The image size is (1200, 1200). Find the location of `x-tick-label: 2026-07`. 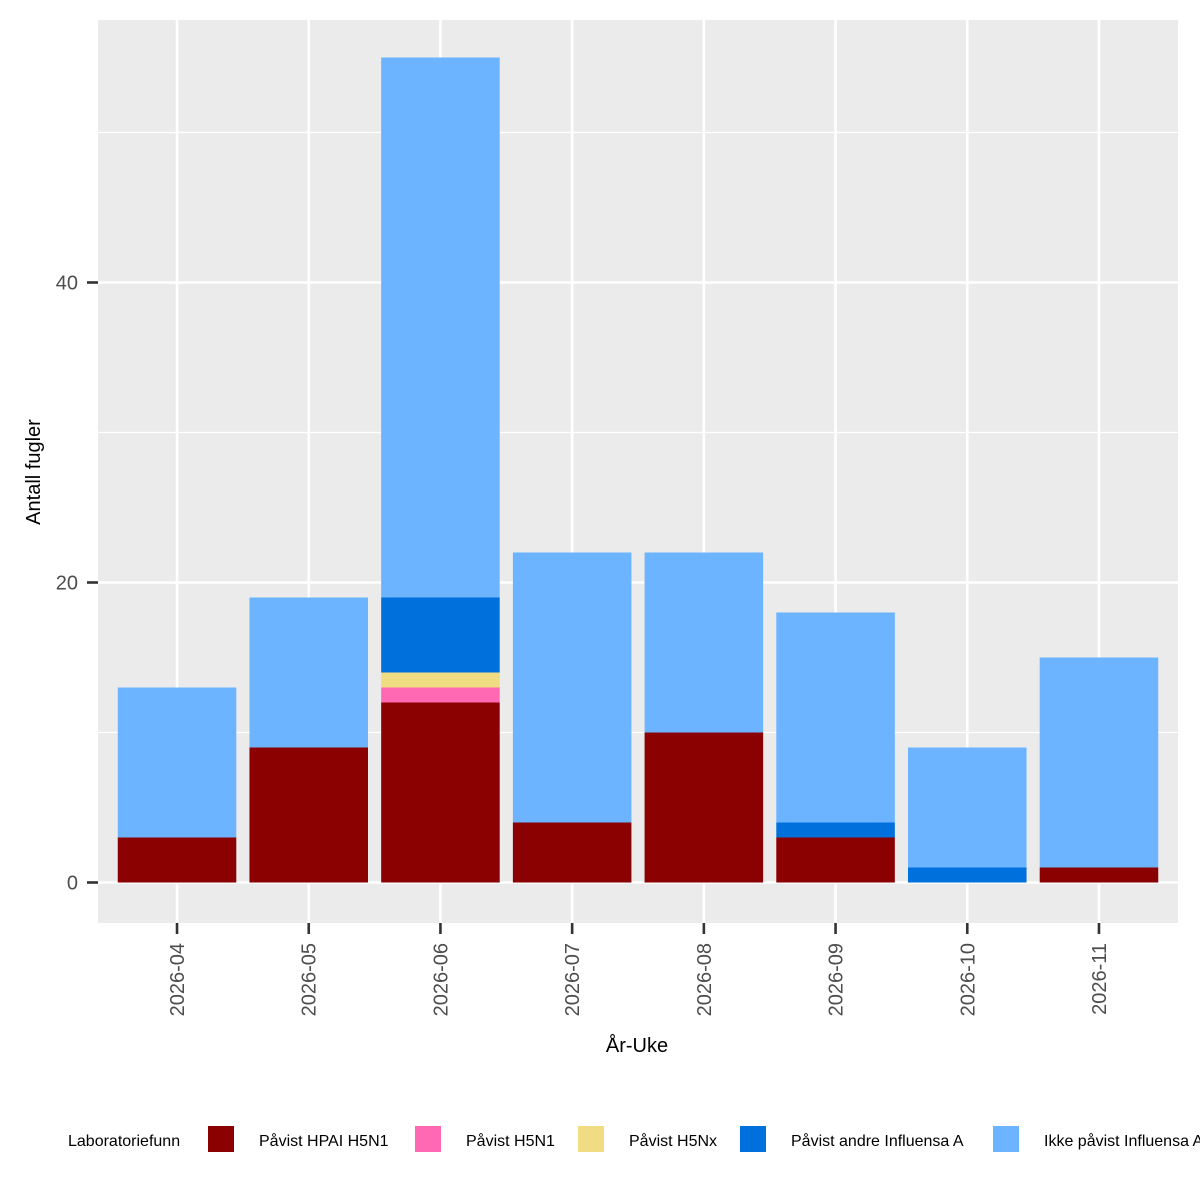

x-tick-label: 2026-07 is located at coordinates (573, 979).